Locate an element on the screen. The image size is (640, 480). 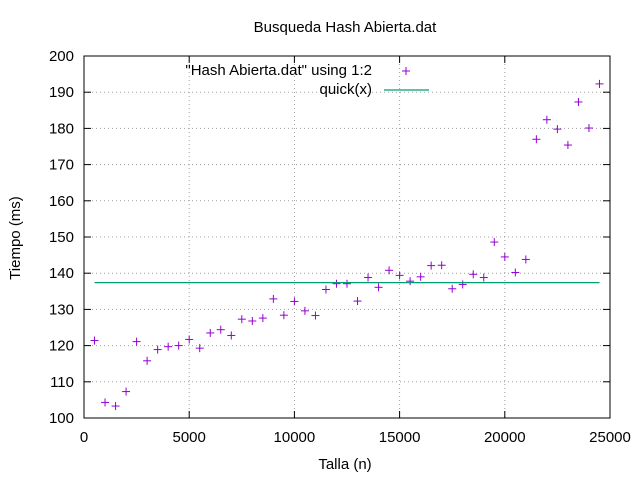
y-axis-label: Tiempo (ms) is located at coordinates (15, 238).